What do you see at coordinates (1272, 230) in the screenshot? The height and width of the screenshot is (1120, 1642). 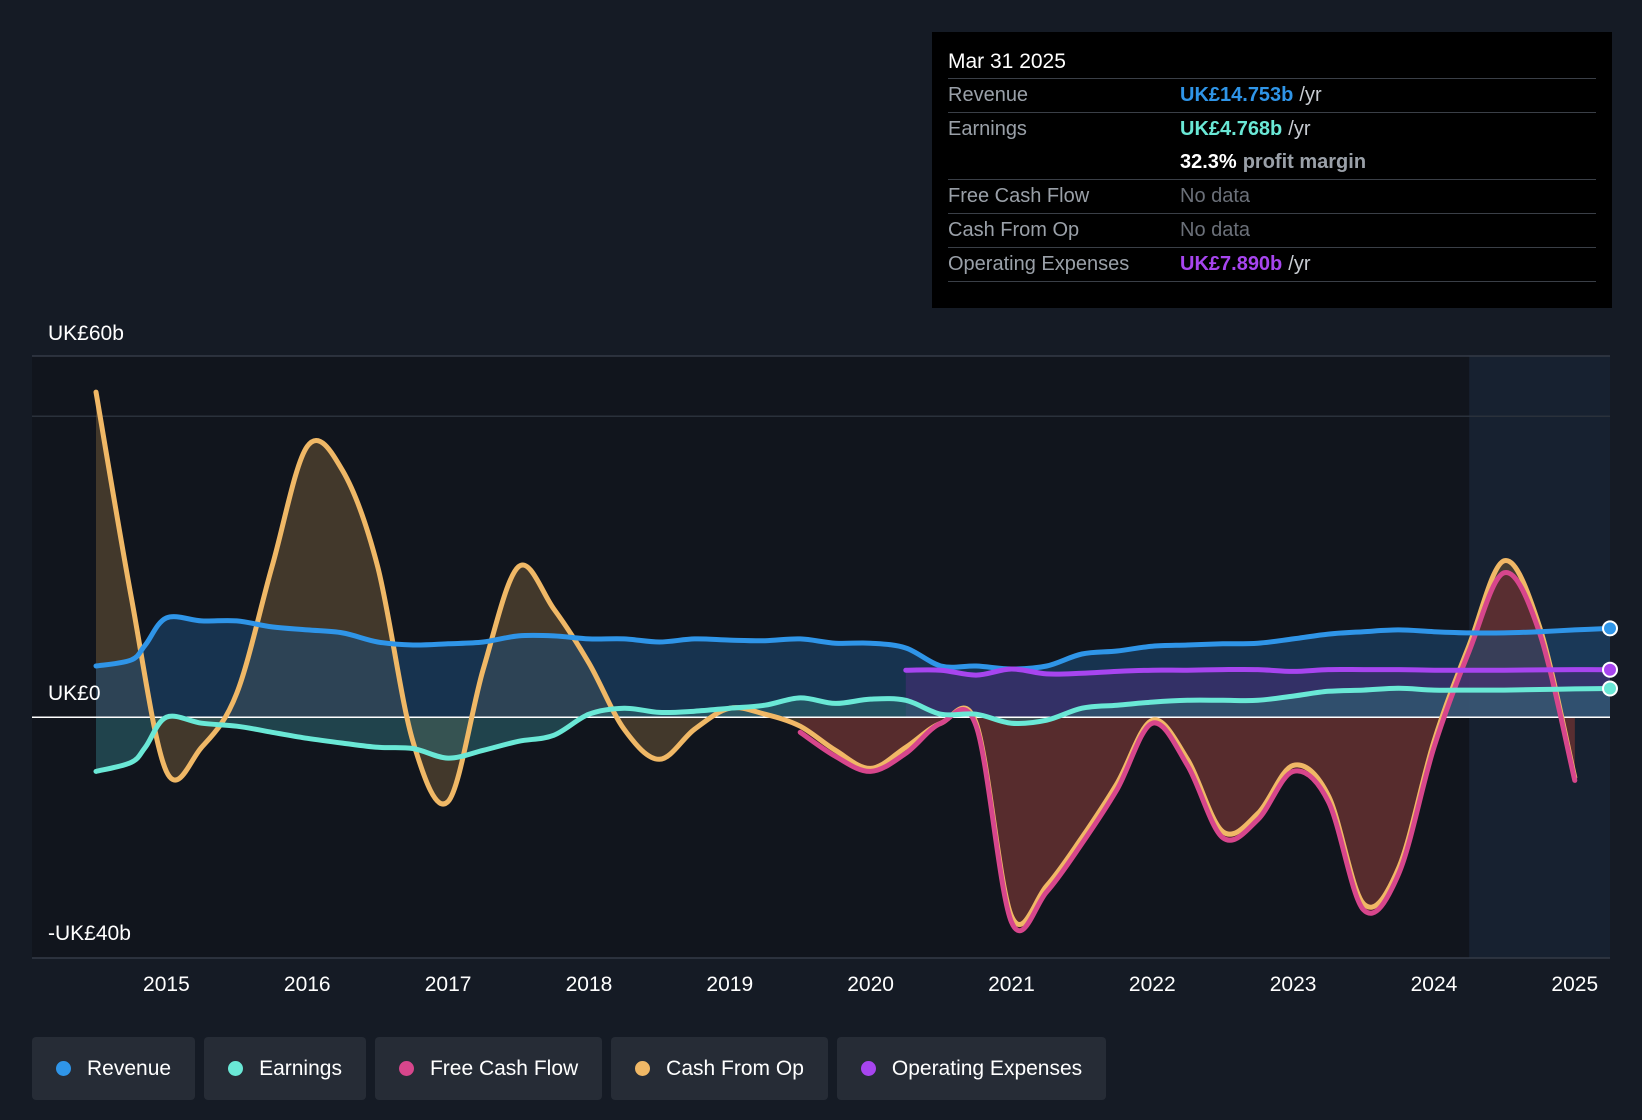 I see `tooltip-row-cfo: Cash From Op No data` at bounding box center [1272, 230].